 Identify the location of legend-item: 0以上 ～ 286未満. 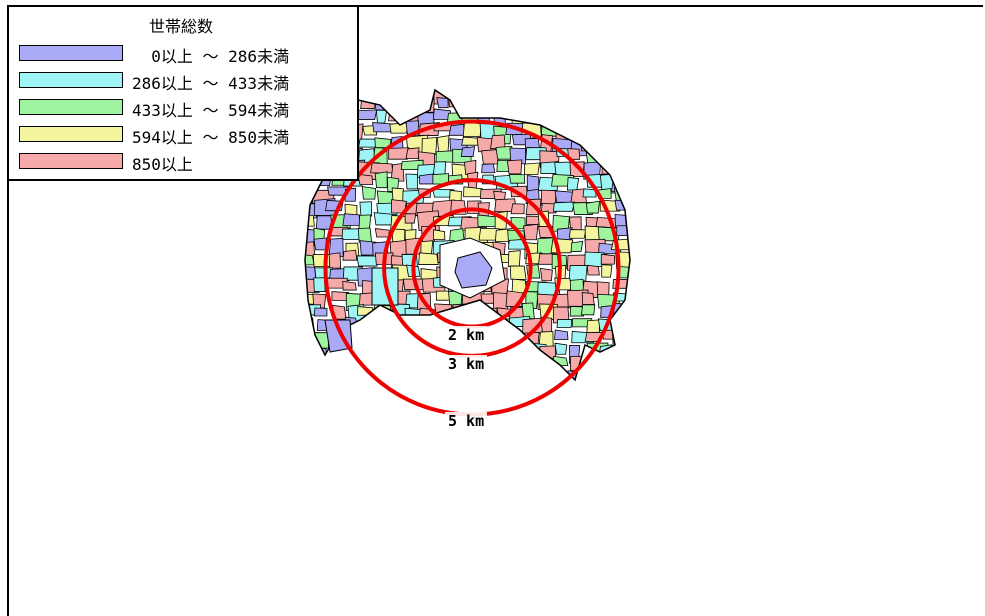
(183, 54).